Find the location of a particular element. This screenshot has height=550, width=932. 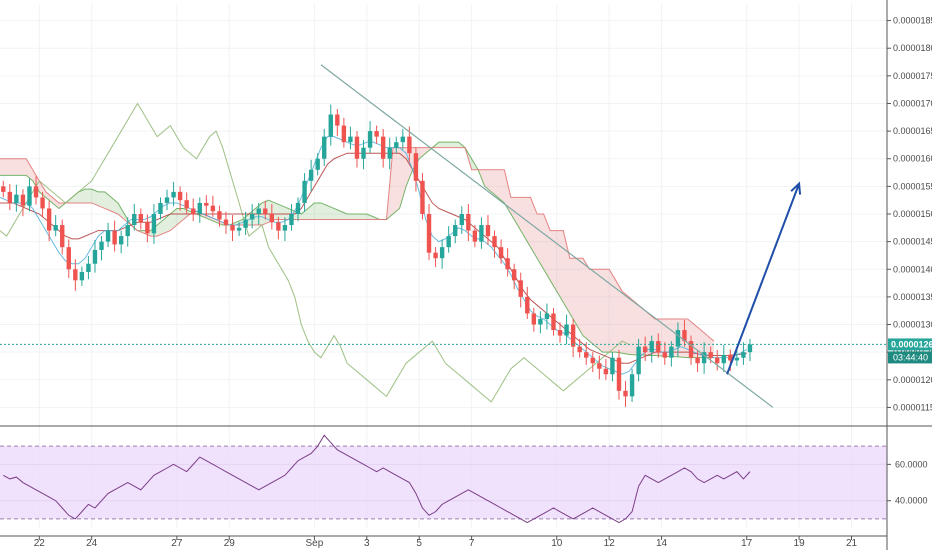

rsi-tick-label: 40.0000 is located at coordinates (911, 501).